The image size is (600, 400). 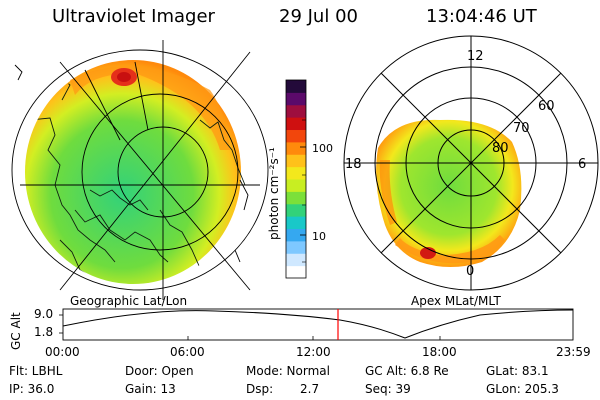 What do you see at coordinates (260, 389) in the screenshot?
I see `dsp-label: Dsp:` at bounding box center [260, 389].